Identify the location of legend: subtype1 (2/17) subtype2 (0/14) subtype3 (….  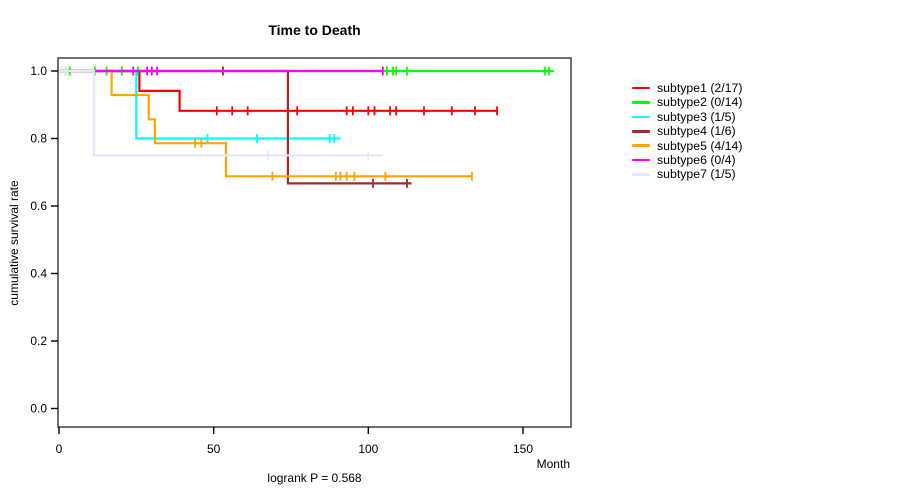
(687, 131).